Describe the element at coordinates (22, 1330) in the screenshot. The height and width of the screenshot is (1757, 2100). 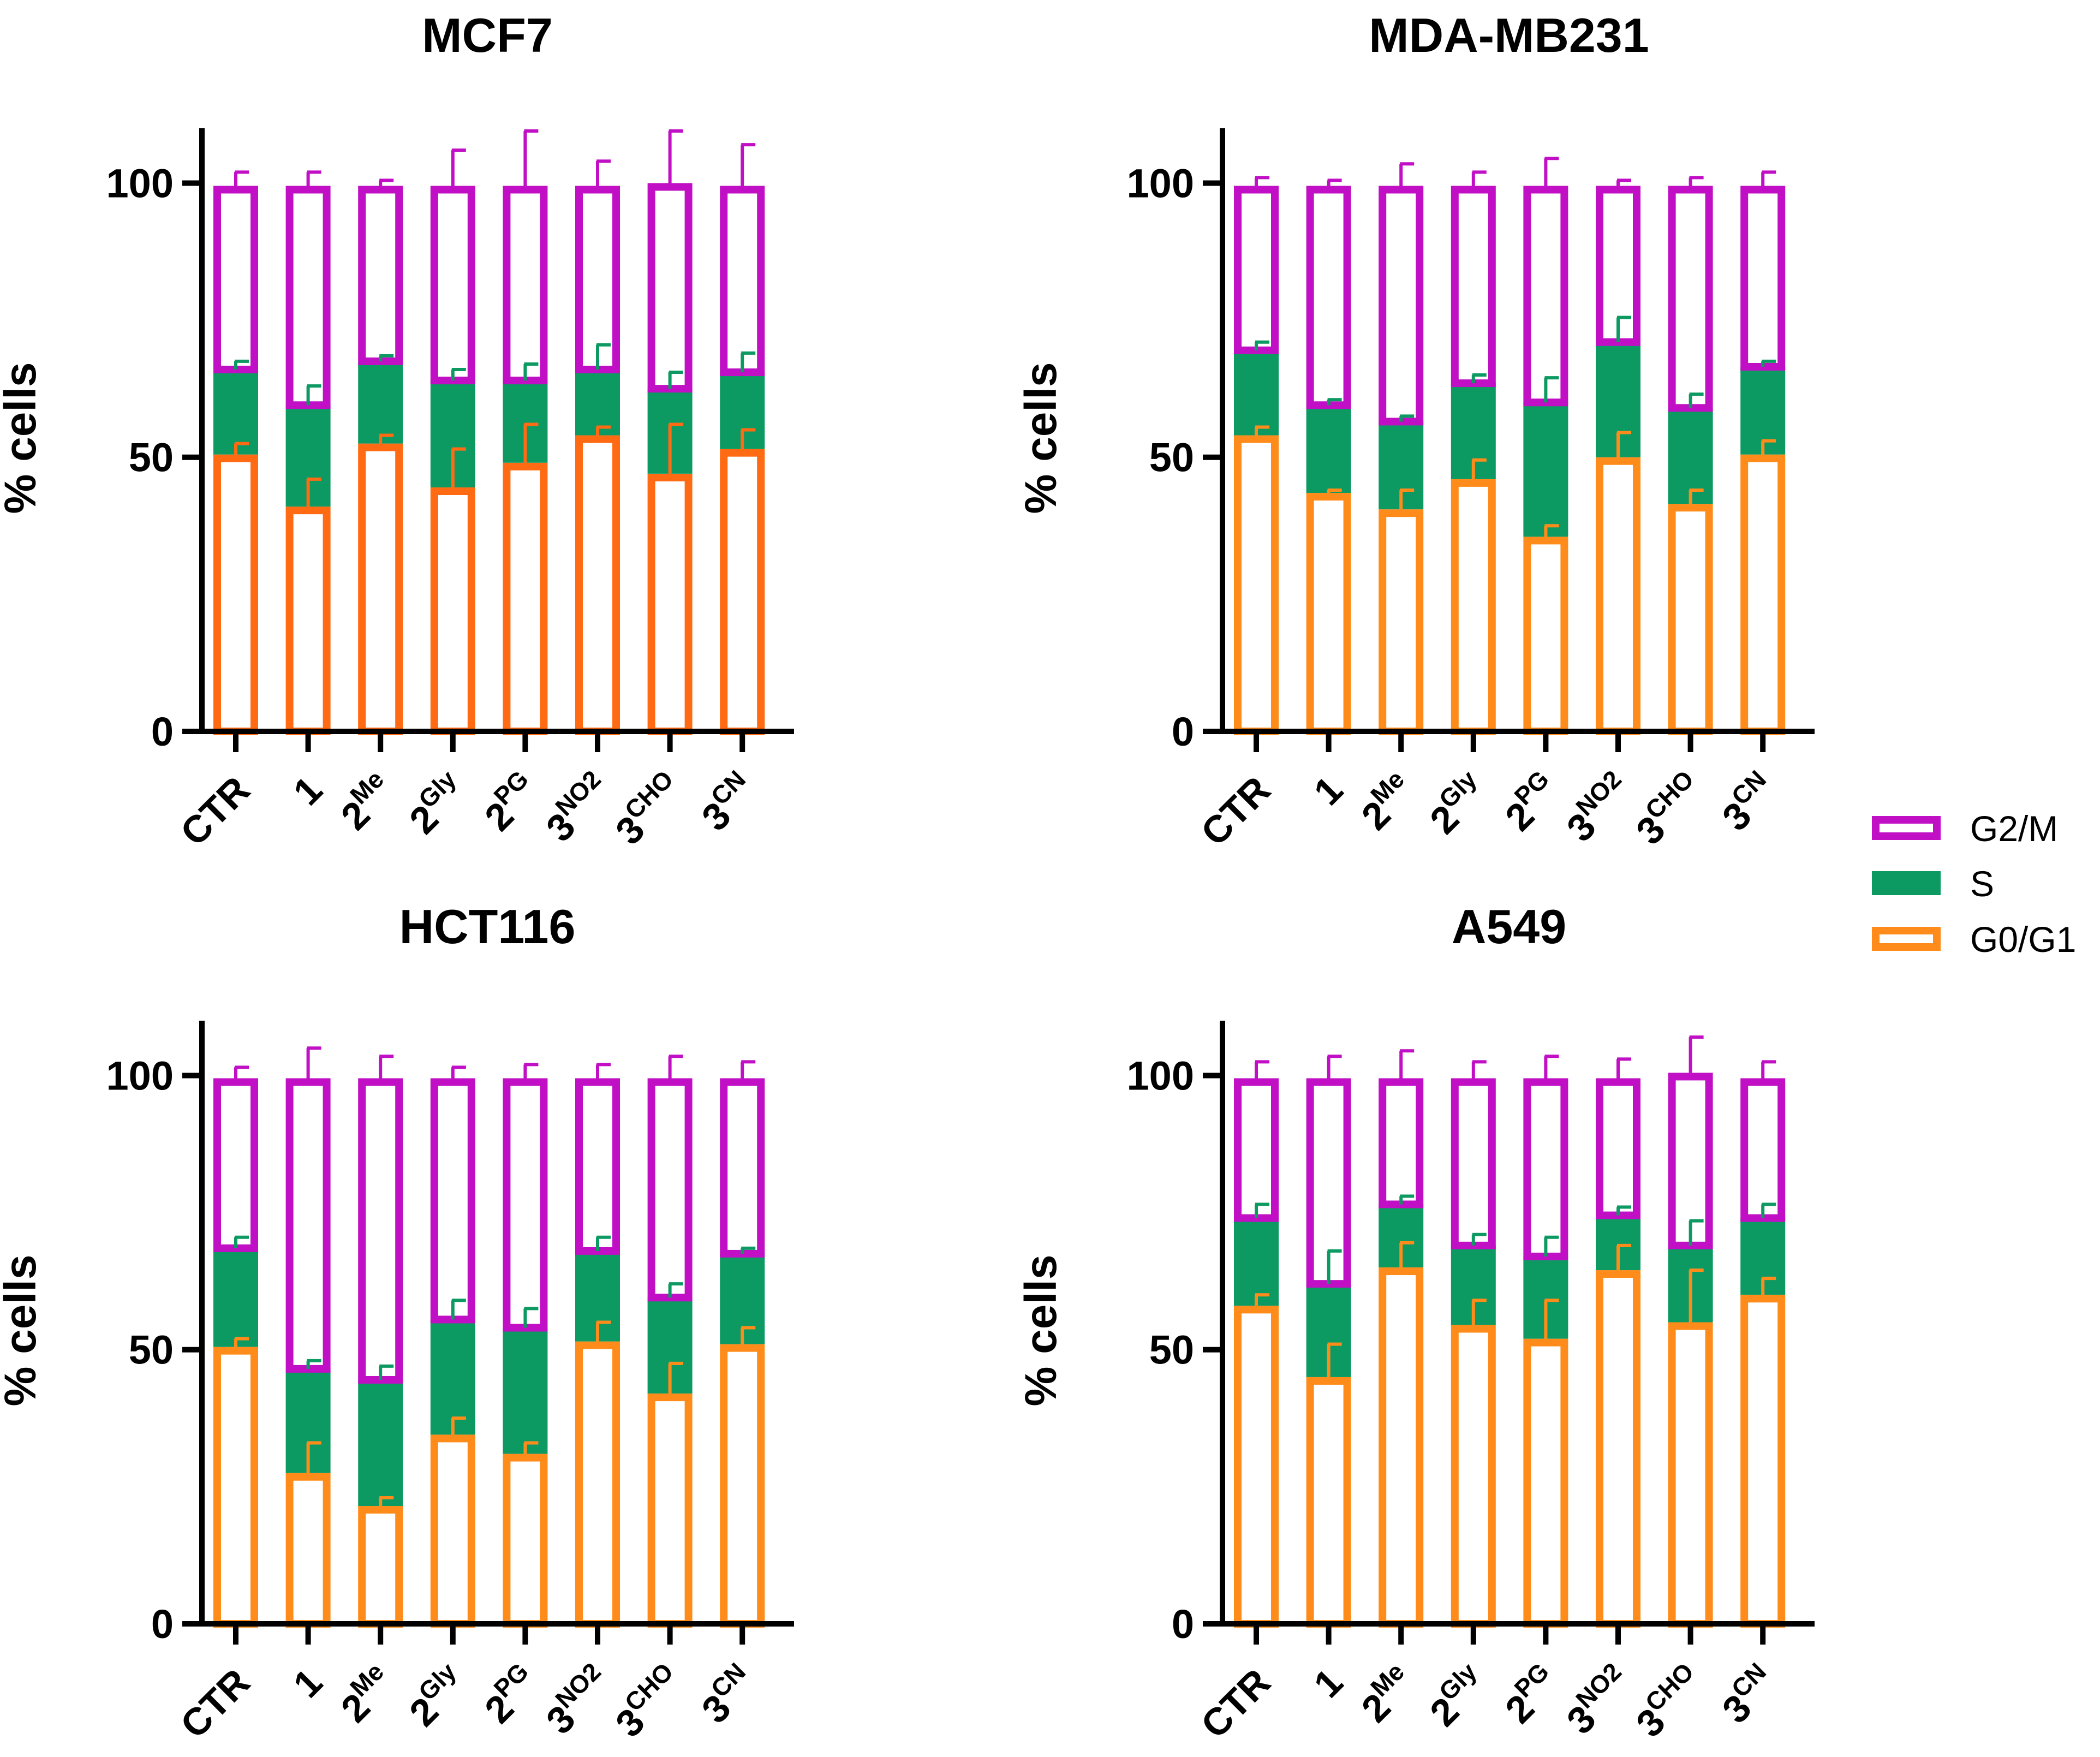
I see `y-axis-label: % cells` at that location.